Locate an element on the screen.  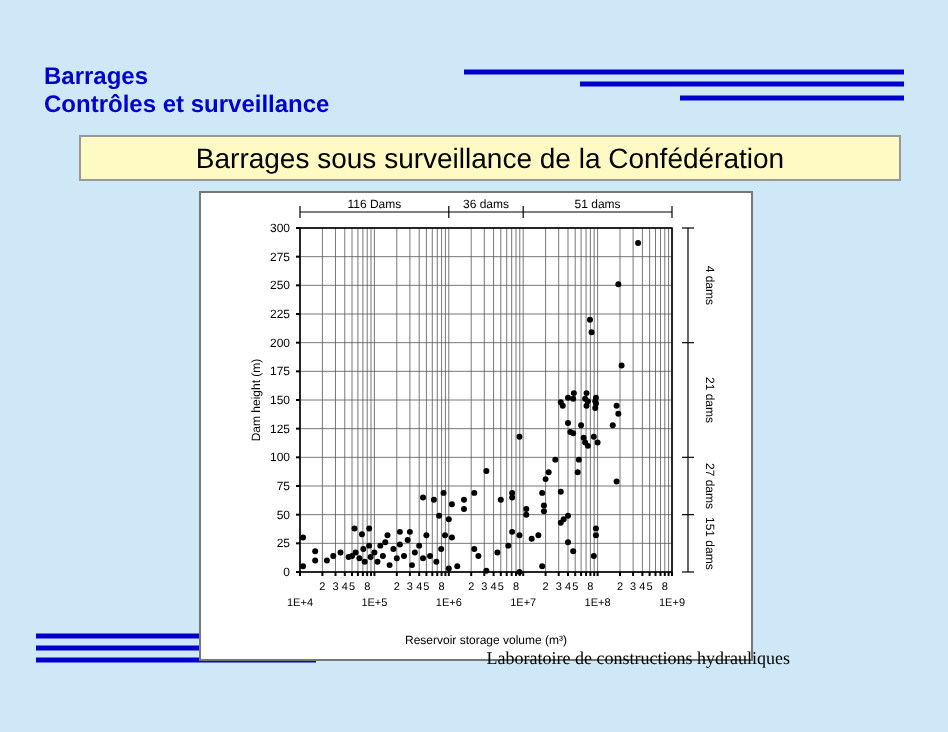
text: Barrages is located at coordinates (96, 76).